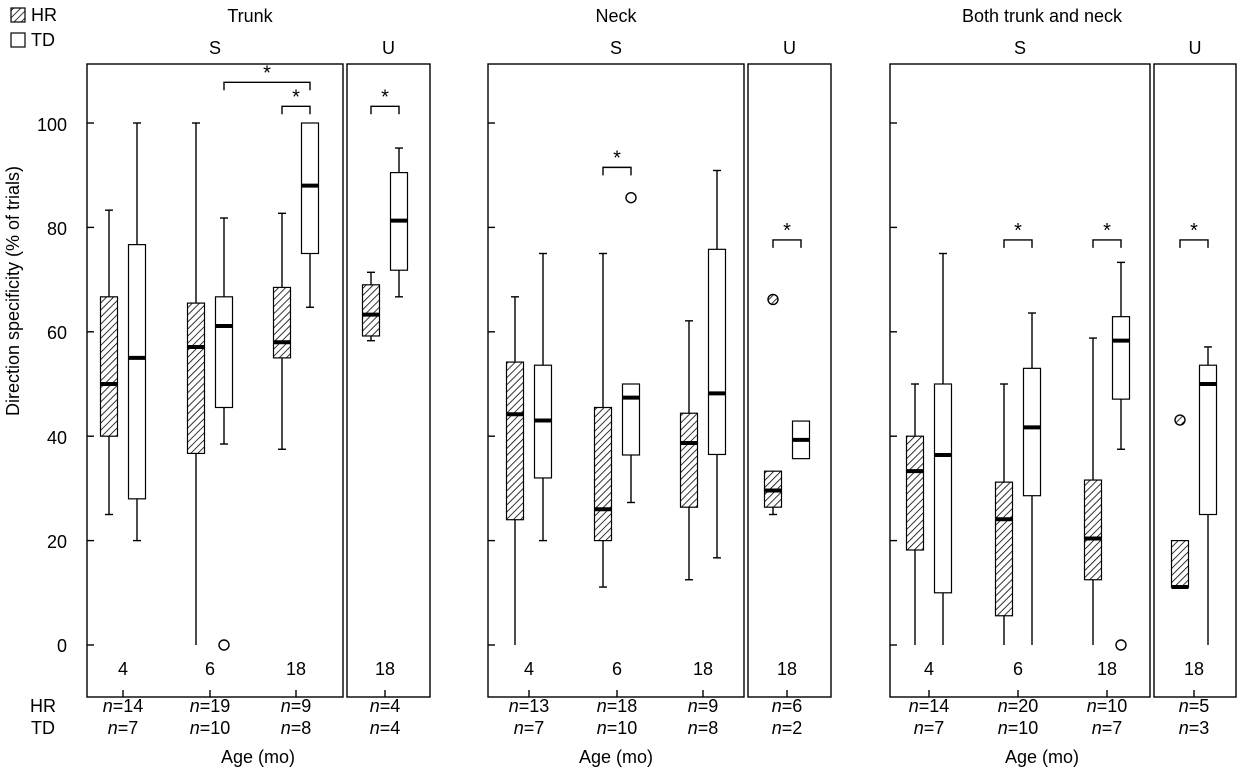  I want to click on count-row-label-hr: HR, so click(43, 706).